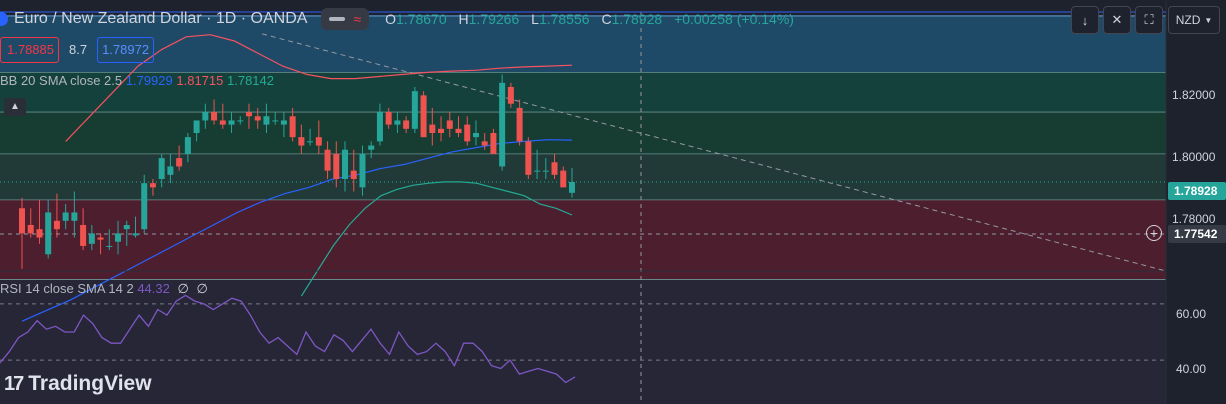 The image size is (1226, 404). I want to click on collapse-legend-button: ▲, so click(15, 107).